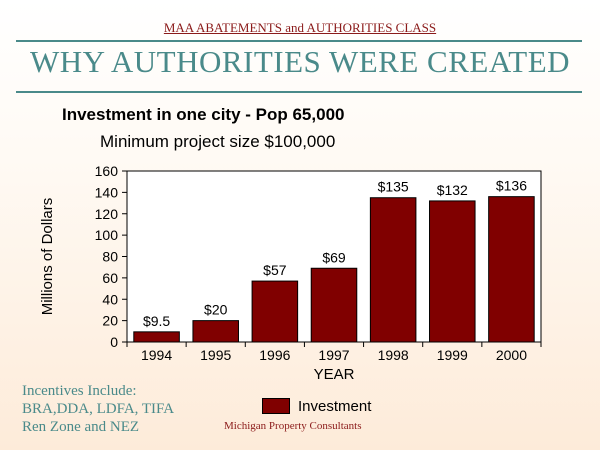  What do you see at coordinates (114, 342) in the screenshot?
I see `y-tick-label: 0` at bounding box center [114, 342].